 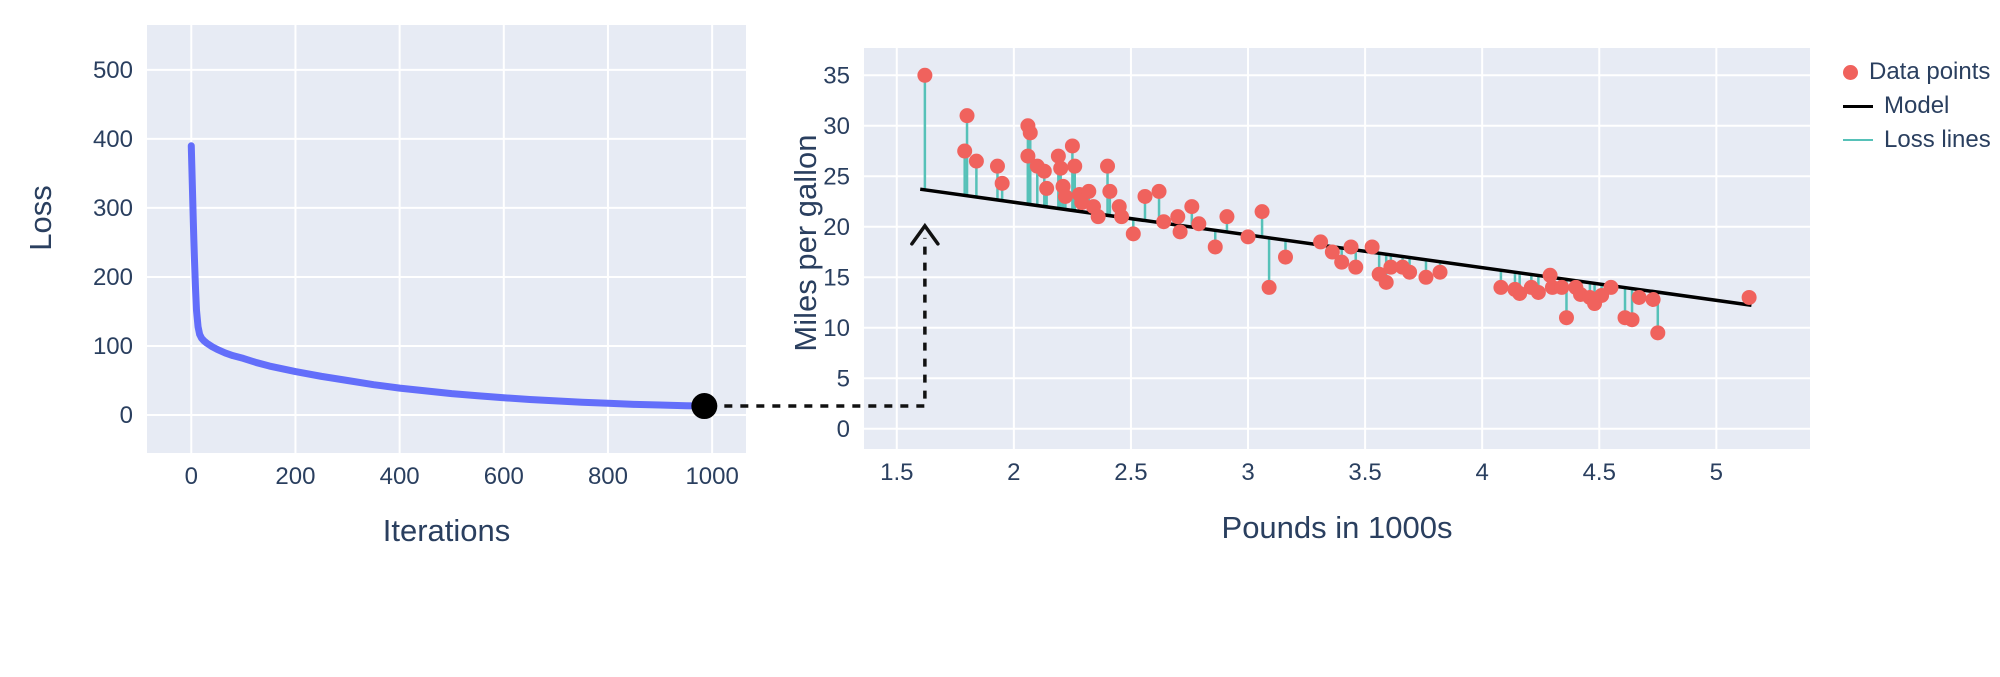 I want to click on arrow-dashed-path, so click(x=825, y=322).